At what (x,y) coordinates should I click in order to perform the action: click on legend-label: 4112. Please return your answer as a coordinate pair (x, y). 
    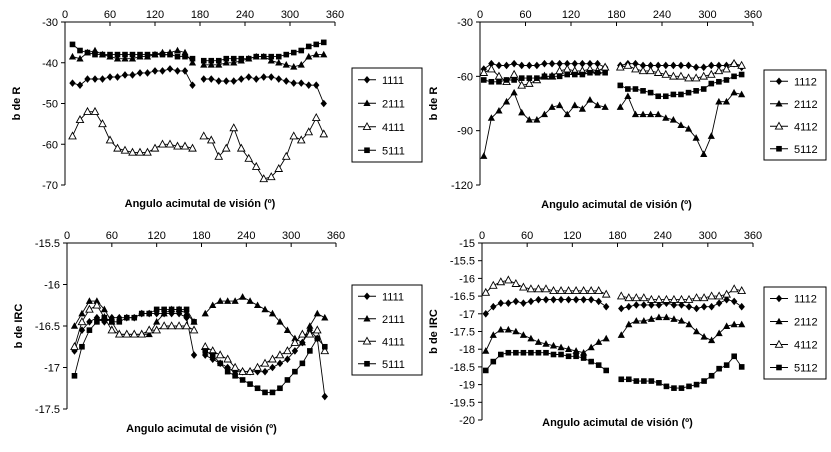
    Looking at the image, I should click on (806, 346).